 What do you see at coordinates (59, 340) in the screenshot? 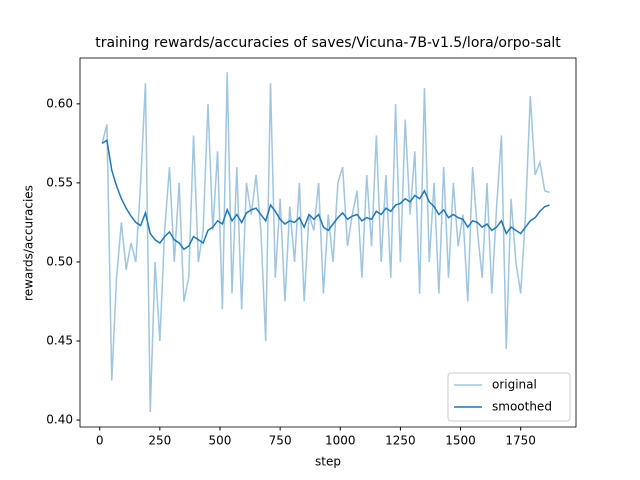
I see `y-tick-label: 0.45` at bounding box center [59, 340].